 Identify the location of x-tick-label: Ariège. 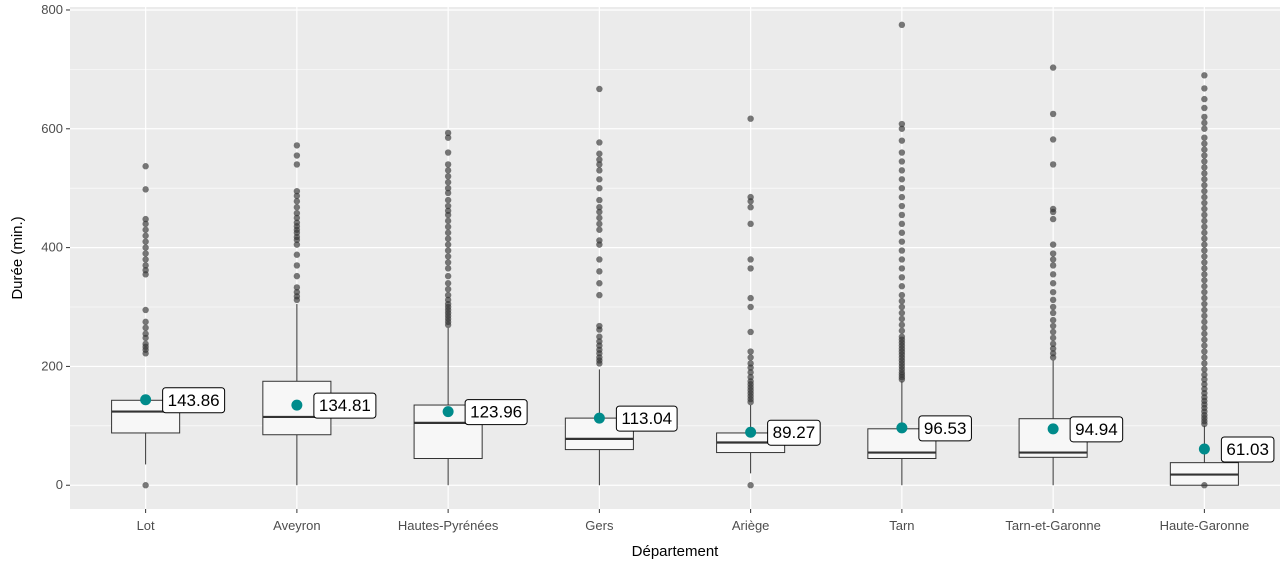
(751, 525).